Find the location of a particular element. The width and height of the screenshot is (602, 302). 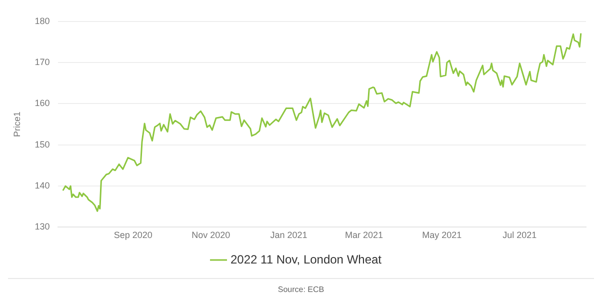

x-tick-label: Nov 2020 is located at coordinates (211, 235).